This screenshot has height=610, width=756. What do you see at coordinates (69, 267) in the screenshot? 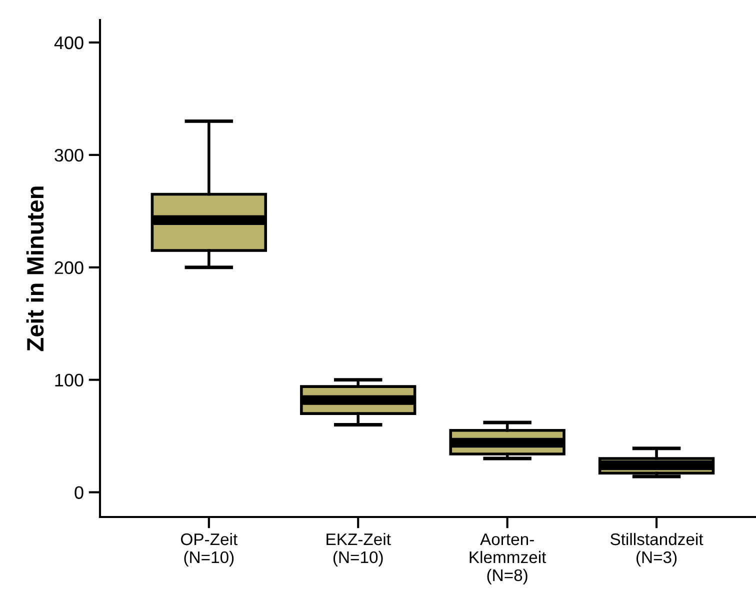
I see `y-tick-label: 200` at bounding box center [69, 267].